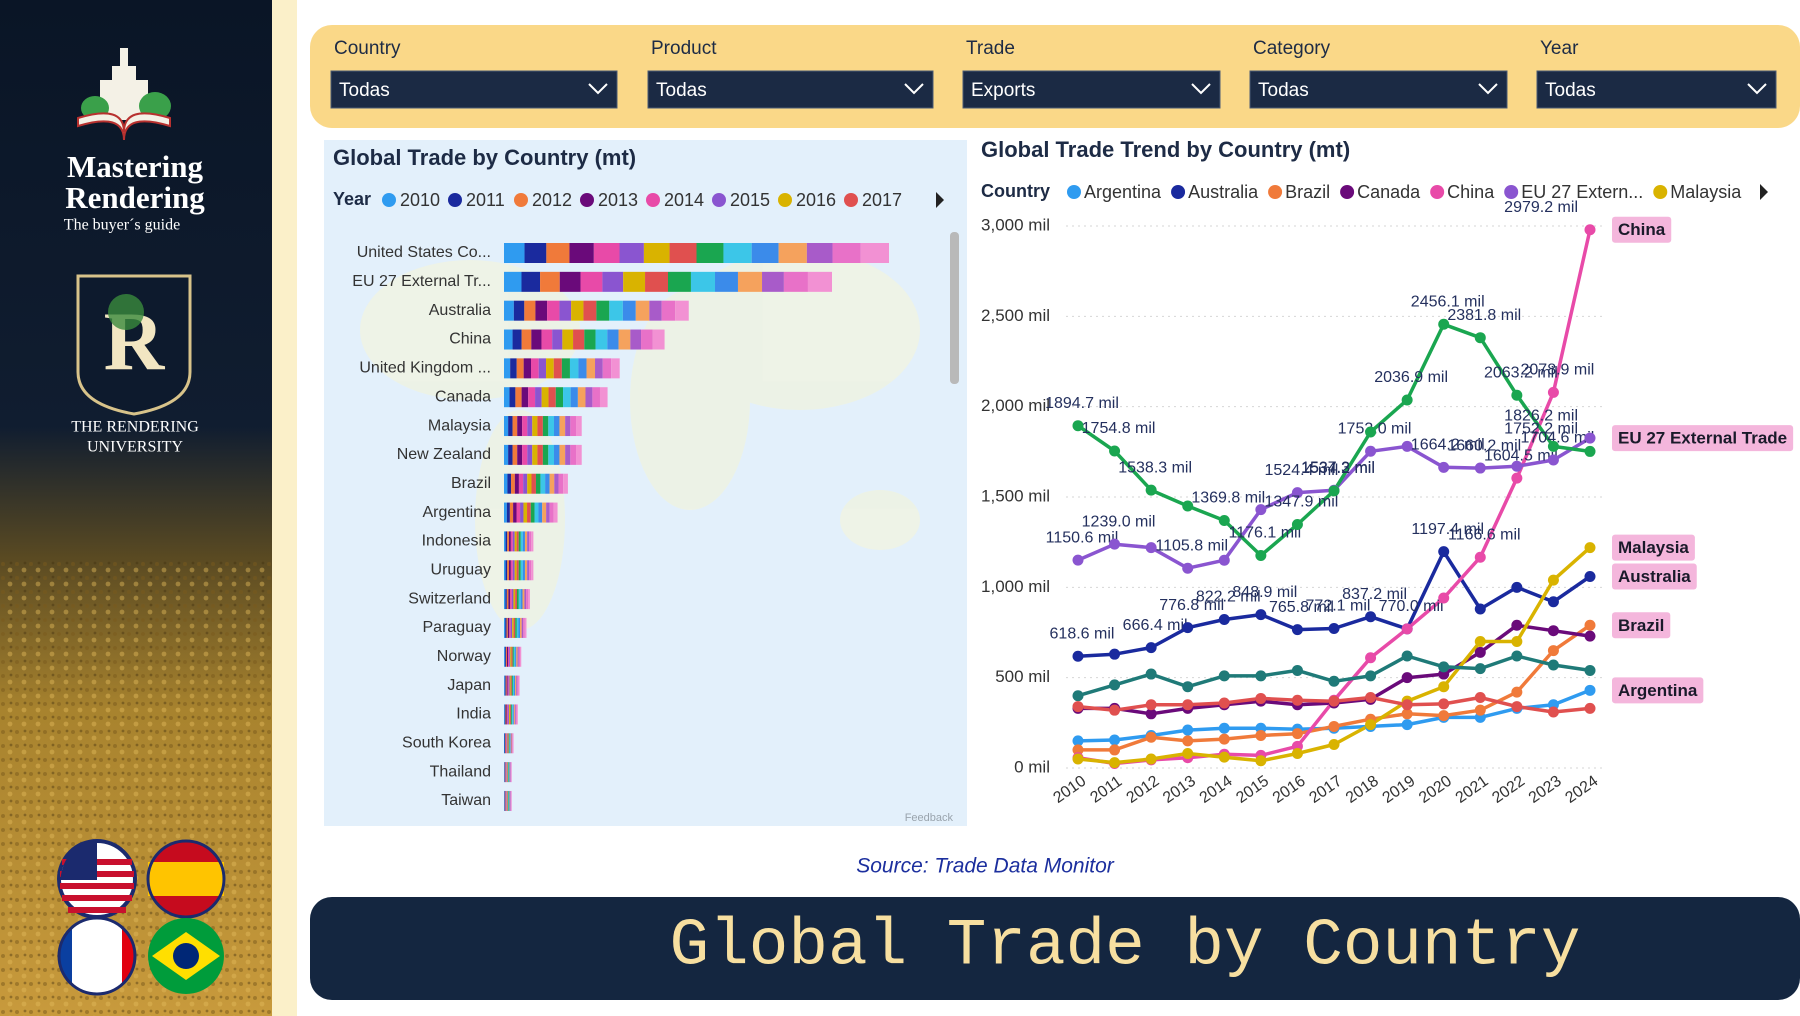 Image resolution: width=1800 pixels, height=1016 pixels. Describe the element at coordinates (929, 818) in the screenshot. I see `feedback: Feedback` at that location.